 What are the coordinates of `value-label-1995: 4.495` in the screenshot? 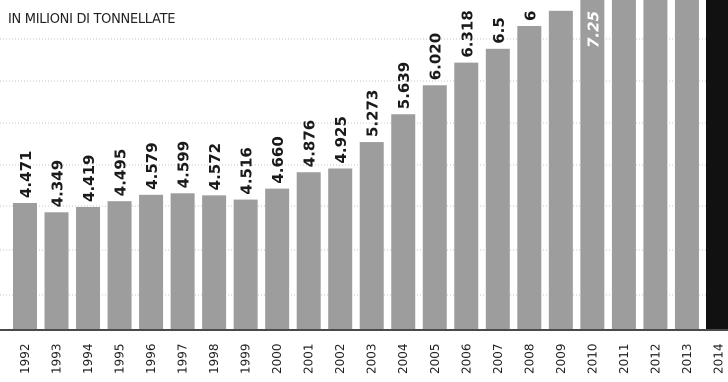 It's located at (121, 172).